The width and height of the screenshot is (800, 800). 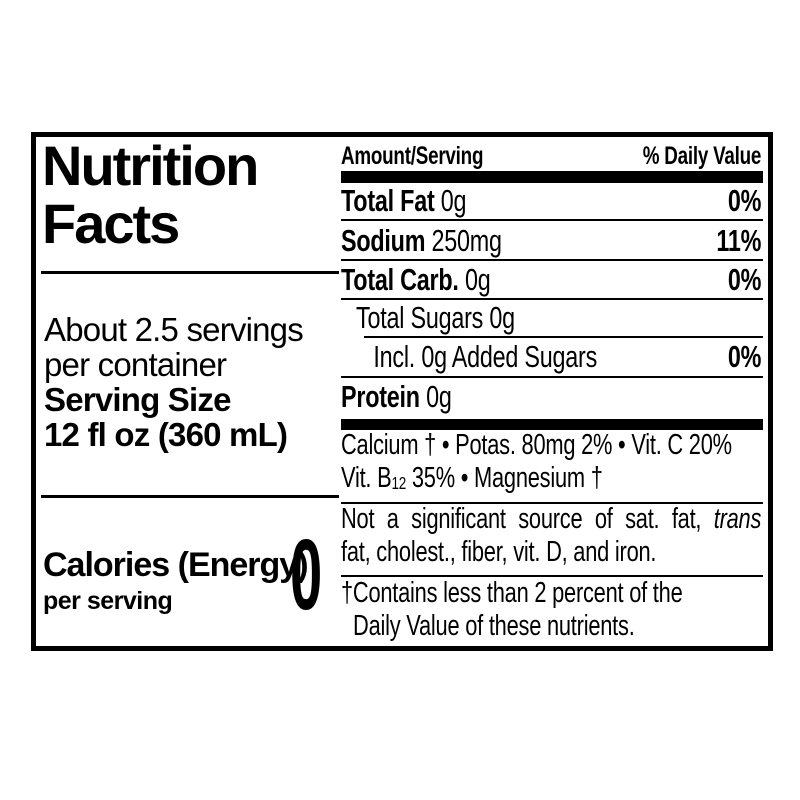 What do you see at coordinates (551, 318) in the screenshot?
I see `row-total-sugars: Total Sugars 0g` at bounding box center [551, 318].